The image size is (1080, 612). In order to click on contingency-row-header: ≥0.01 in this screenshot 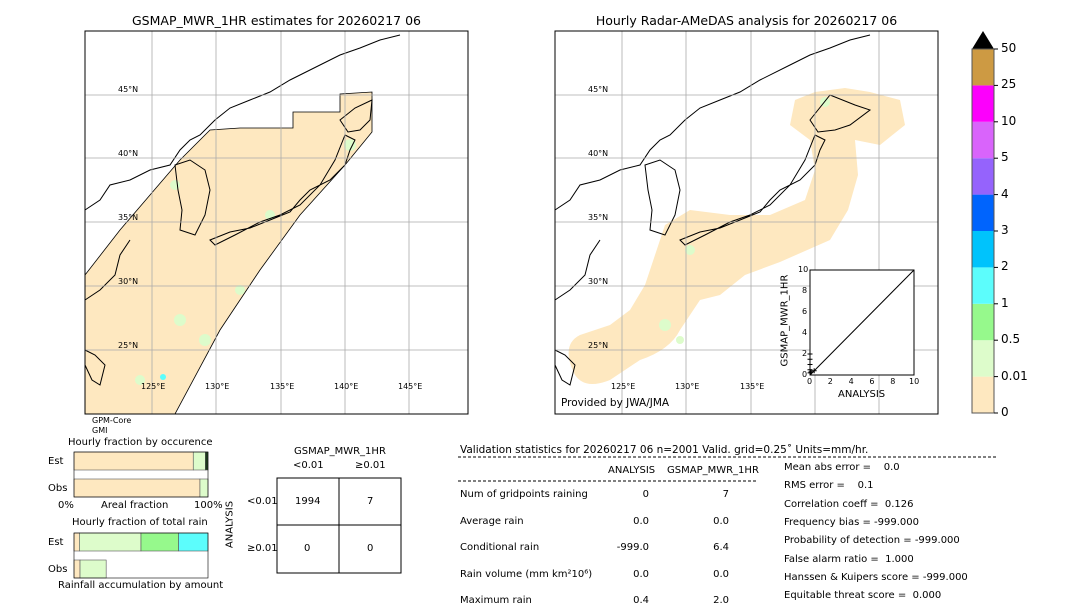, I will do `click(262, 548)`.